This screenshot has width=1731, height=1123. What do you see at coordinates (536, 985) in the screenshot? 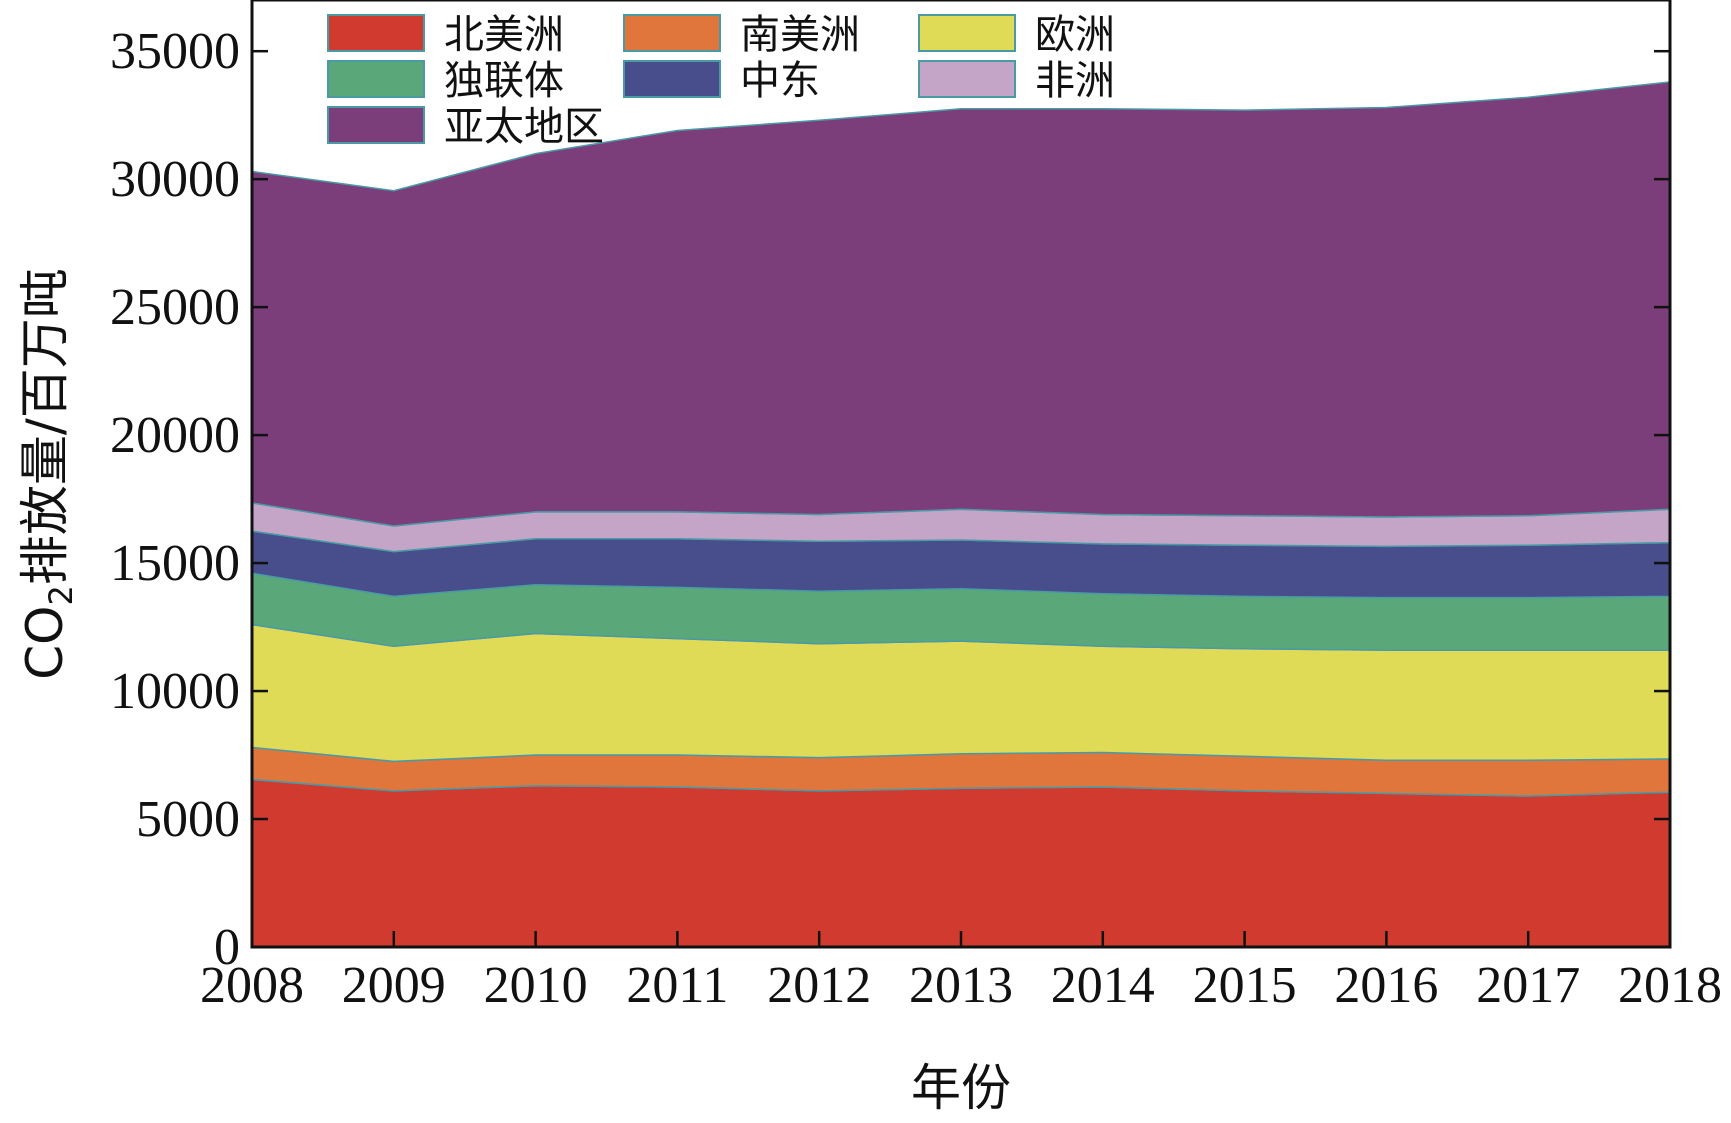
I see `x-tick-label: 2010` at bounding box center [536, 985].